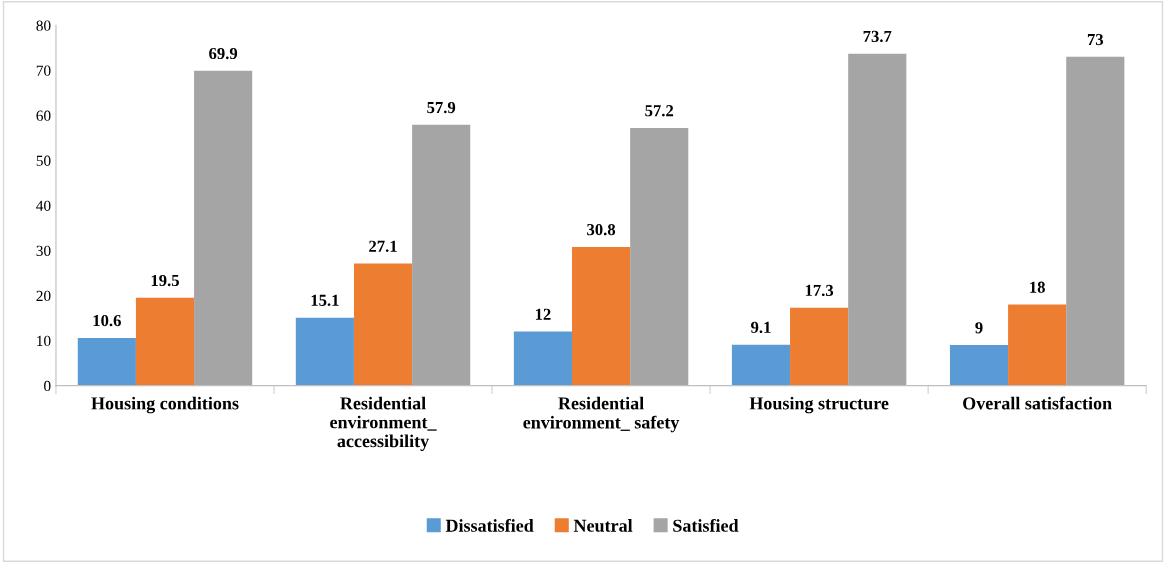 Image resolution: width=1166 pixels, height=563 pixels. I want to click on data-label: 12, so click(543, 314).